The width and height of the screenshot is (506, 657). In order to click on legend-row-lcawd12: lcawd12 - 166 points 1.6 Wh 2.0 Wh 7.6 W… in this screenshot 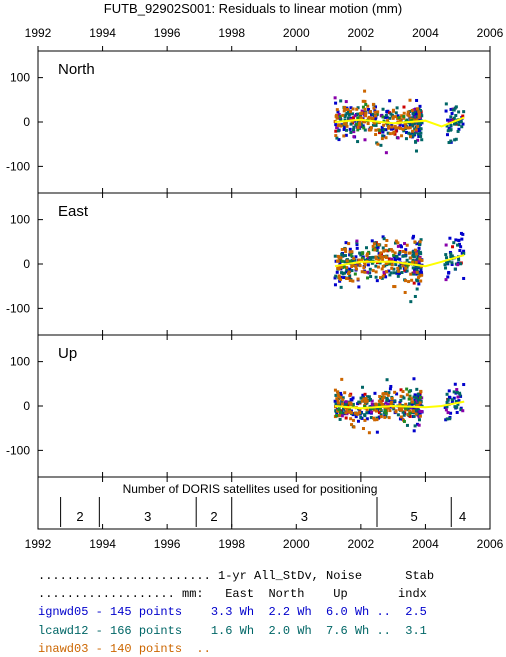, I will do `click(232, 631)`.